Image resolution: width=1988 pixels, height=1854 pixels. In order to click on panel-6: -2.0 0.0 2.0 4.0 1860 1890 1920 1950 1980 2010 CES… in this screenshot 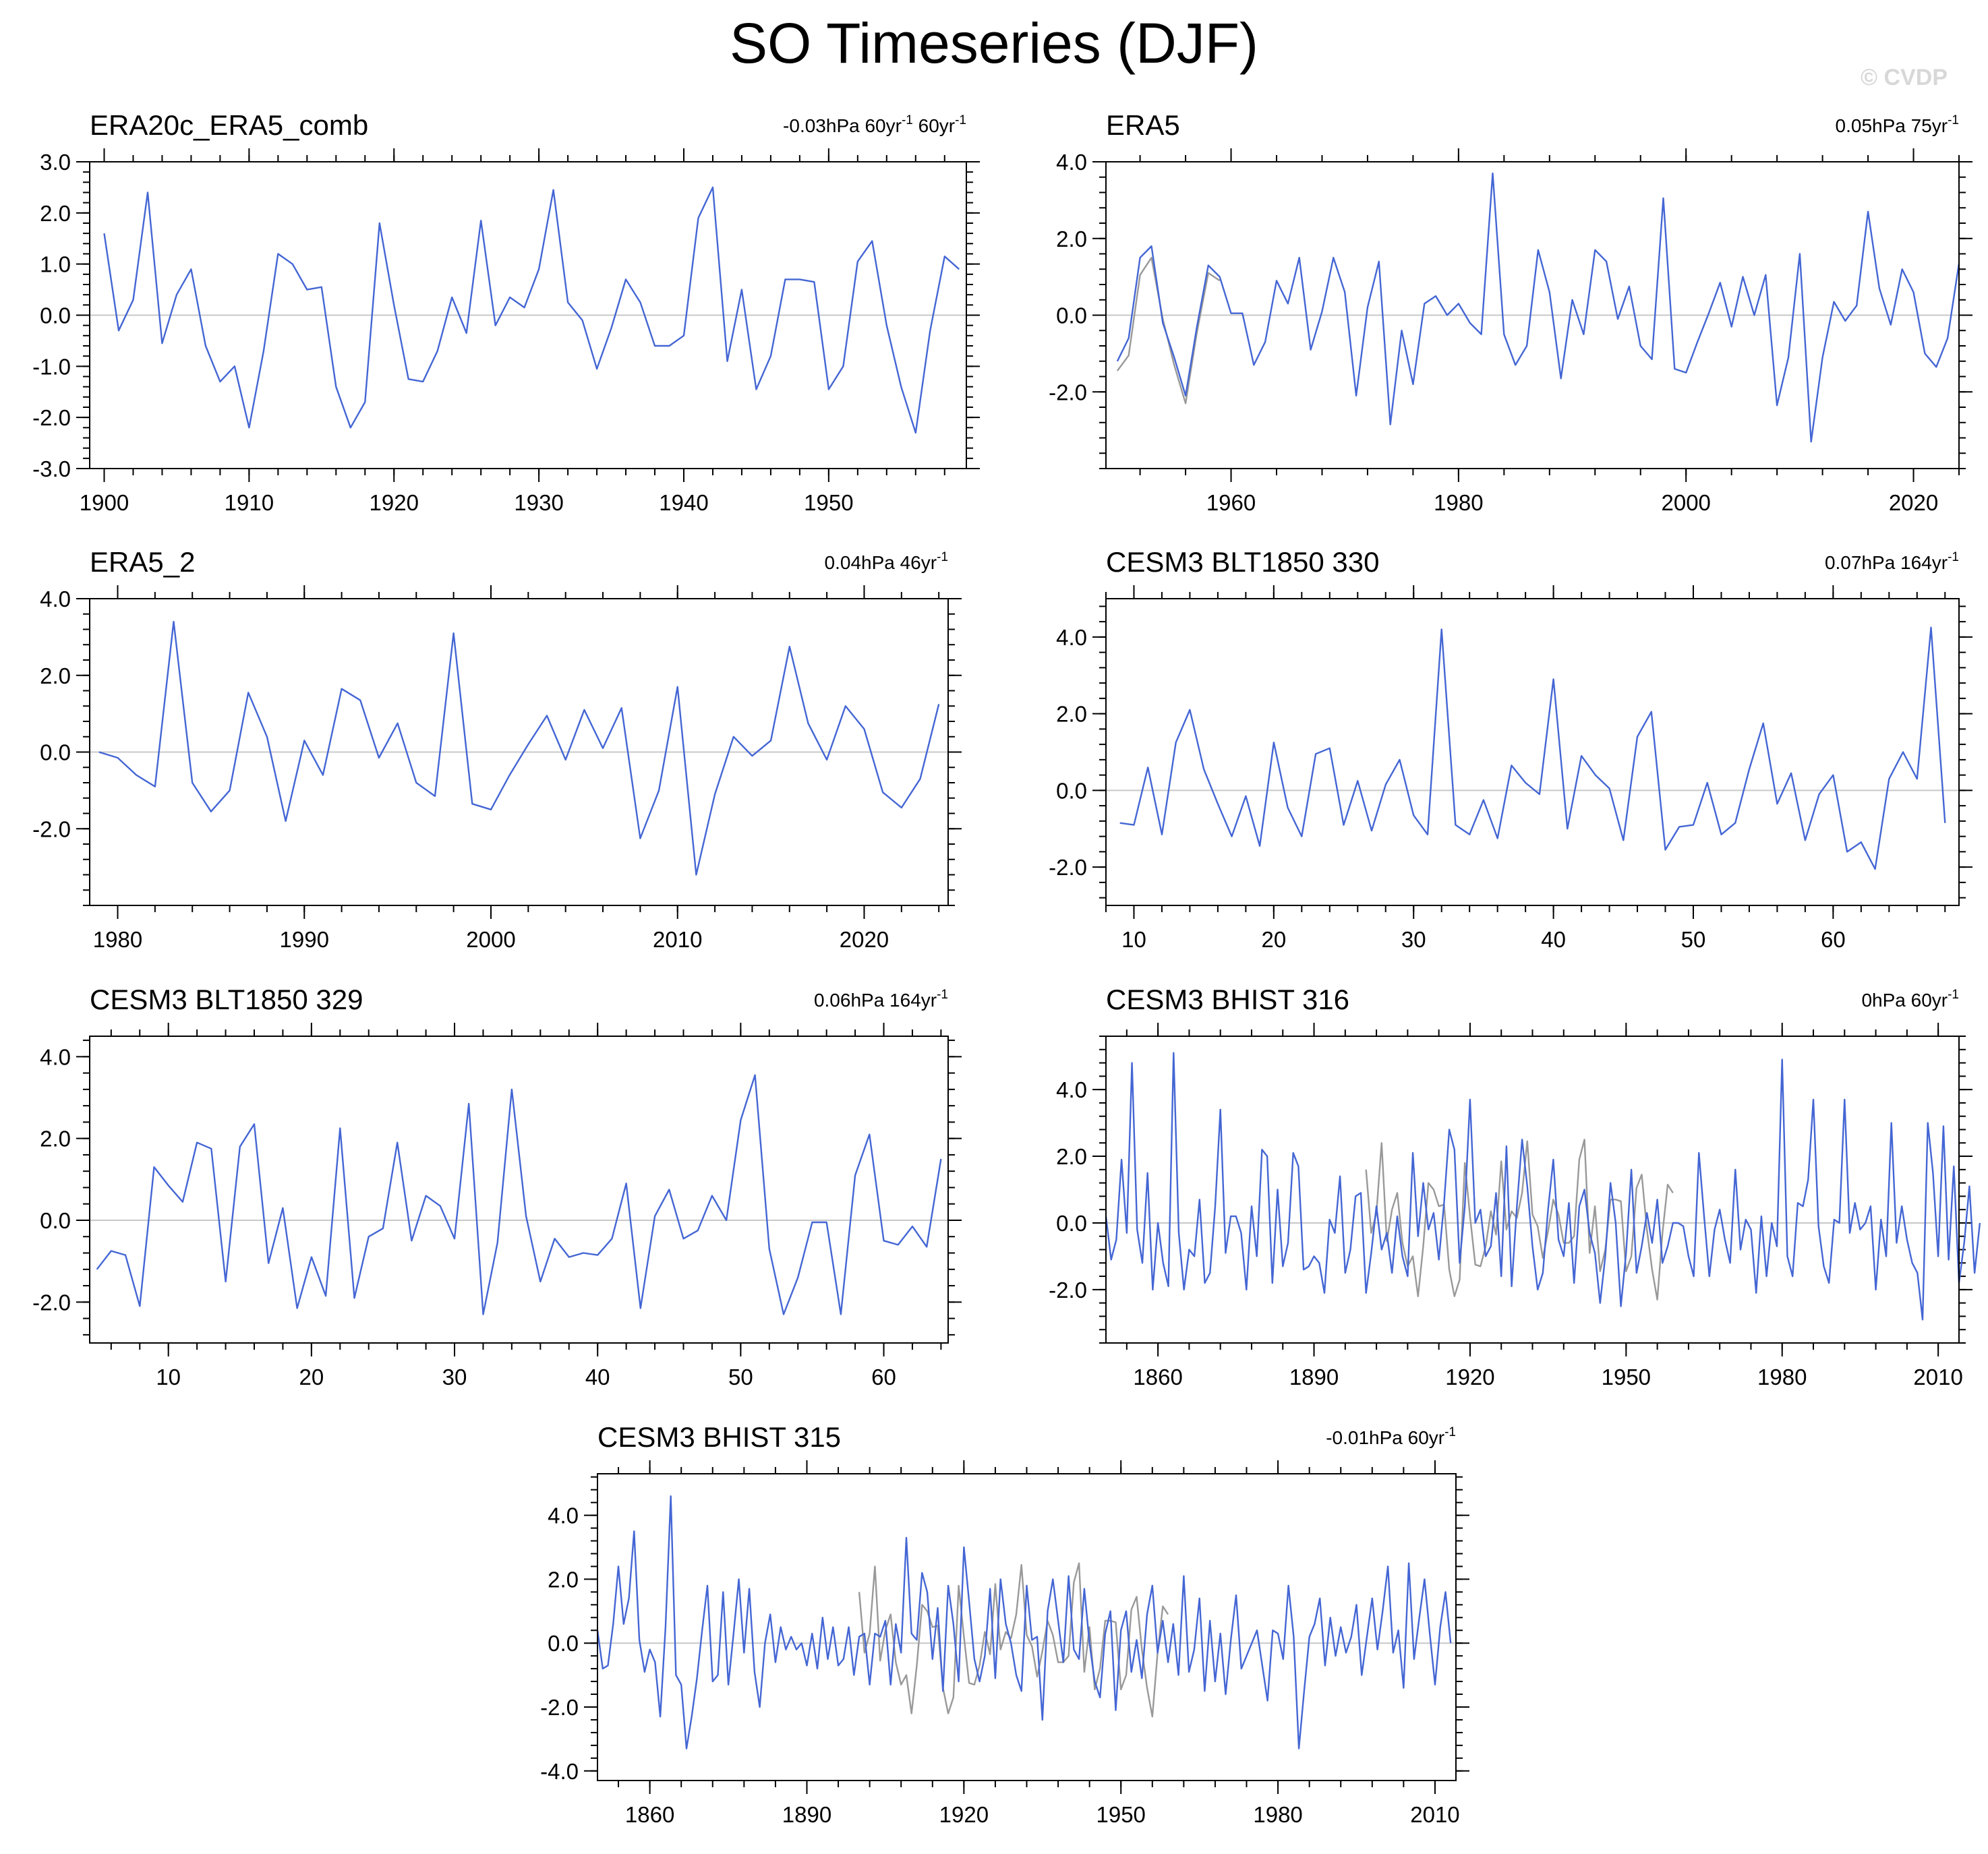, I will do `click(1515, 1186)`.